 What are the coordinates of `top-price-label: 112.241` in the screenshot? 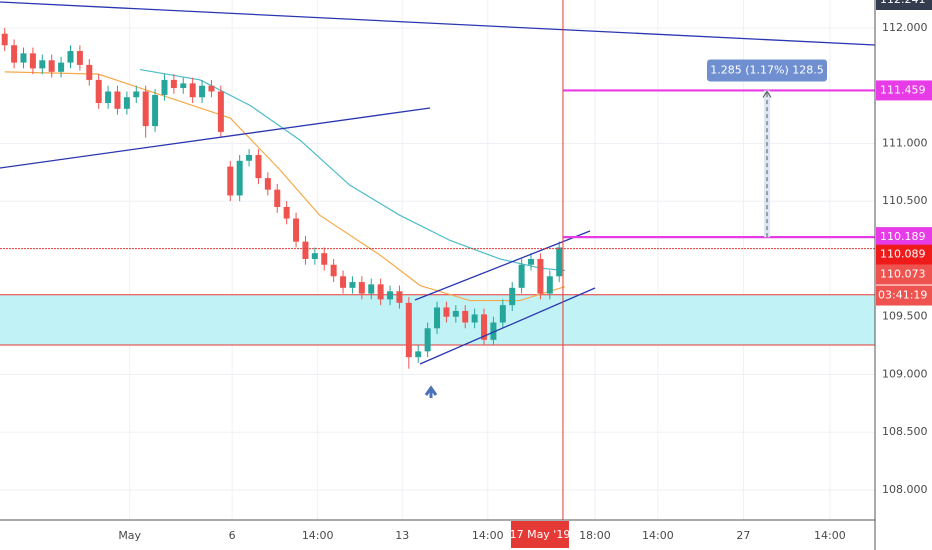 It's located at (903, 3).